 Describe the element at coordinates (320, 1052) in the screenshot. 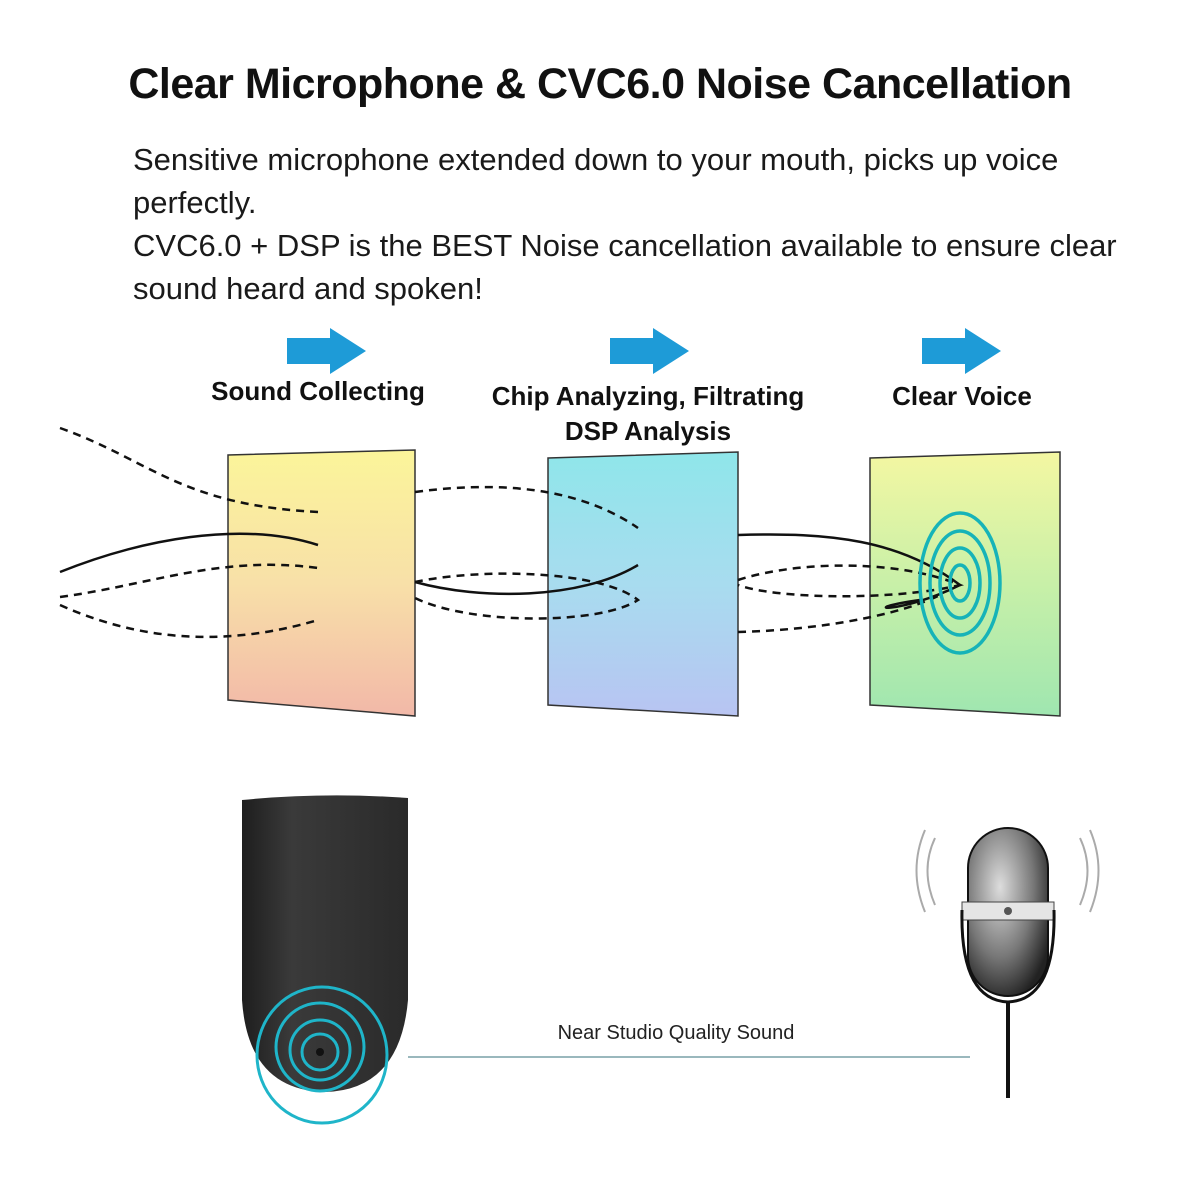

I see `mic-hole` at that location.